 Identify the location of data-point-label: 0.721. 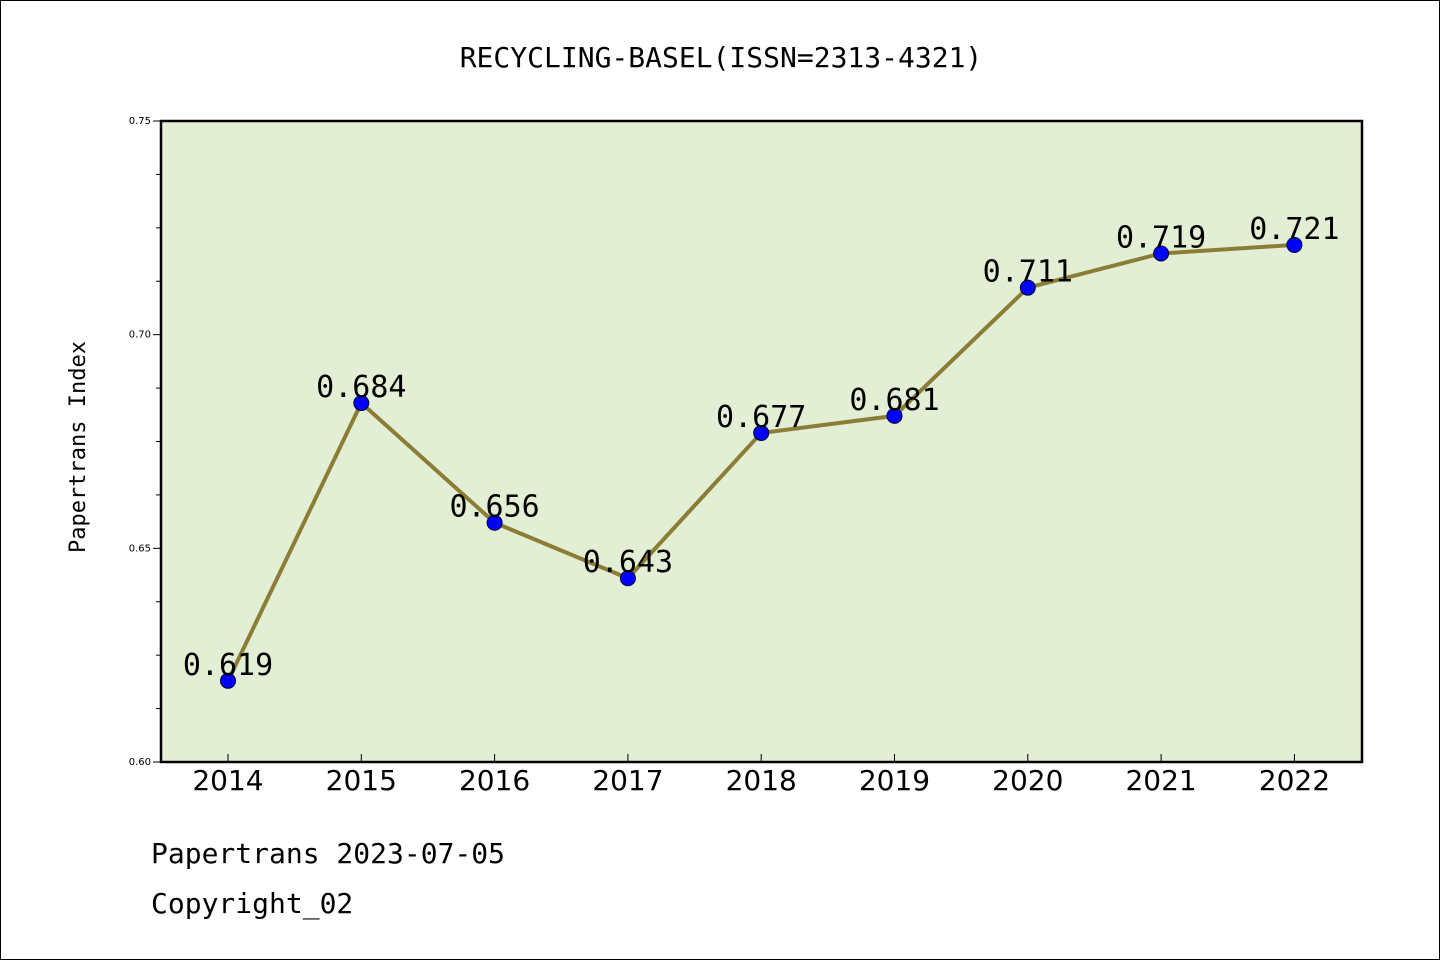
(1294, 229).